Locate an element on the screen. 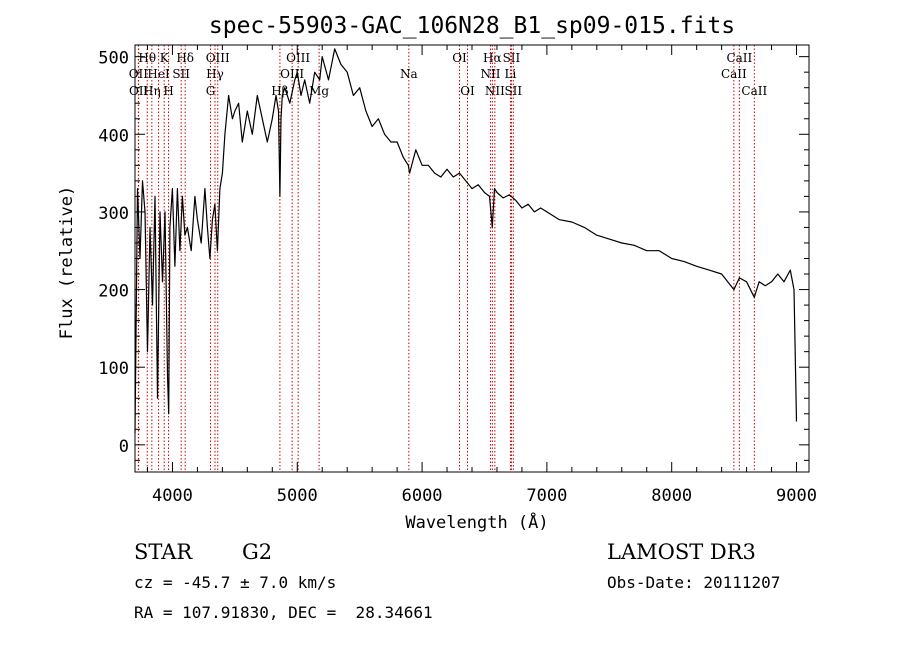 The image size is (900, 649). marker-label: Hγ is located at coordinates (215, 74).